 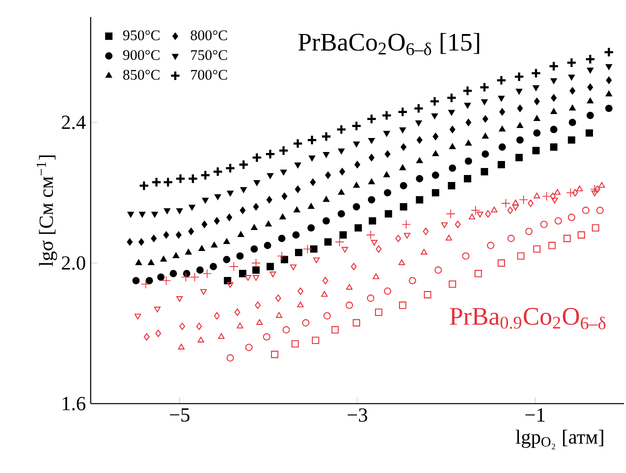 What do you see at coordinates (528, 319) in the screenshot?
I see `annotation: PrBa$_{0.9}$Co$_{2}$O$_{6–δ}$` at bounding box center [528, 319].